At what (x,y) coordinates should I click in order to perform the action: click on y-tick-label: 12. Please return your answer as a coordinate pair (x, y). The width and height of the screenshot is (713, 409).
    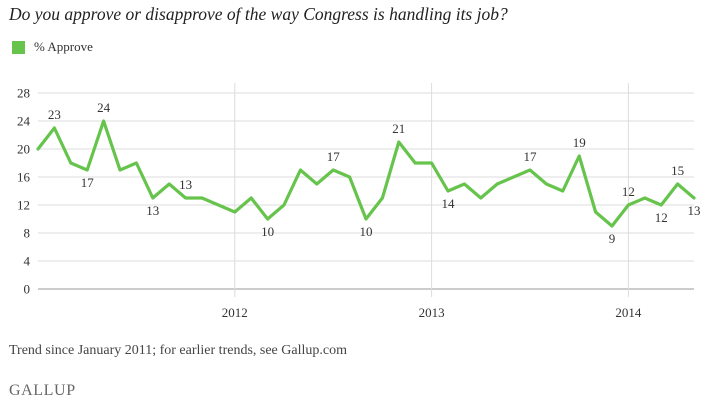
    Looking at the image, I should click on (23, 205).